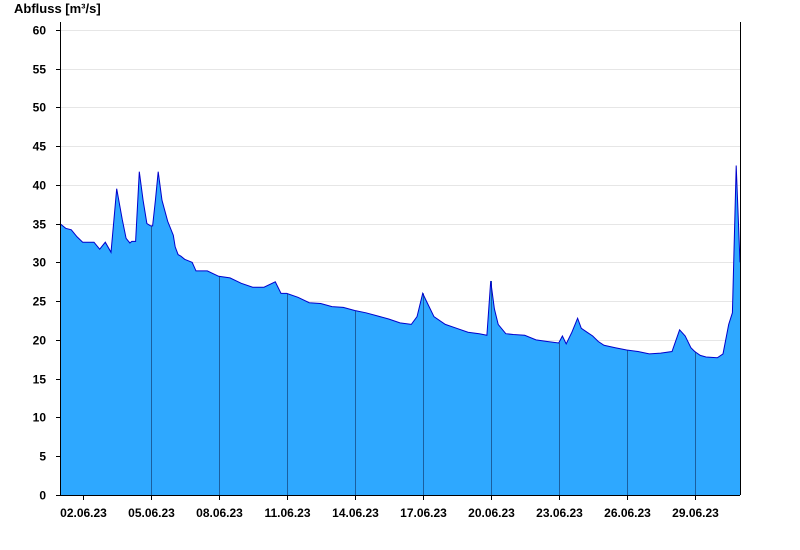  Describe the element at coordinates (627, 513) in the screenshot. I see `x-tick-label: 26.06.23` at that location.